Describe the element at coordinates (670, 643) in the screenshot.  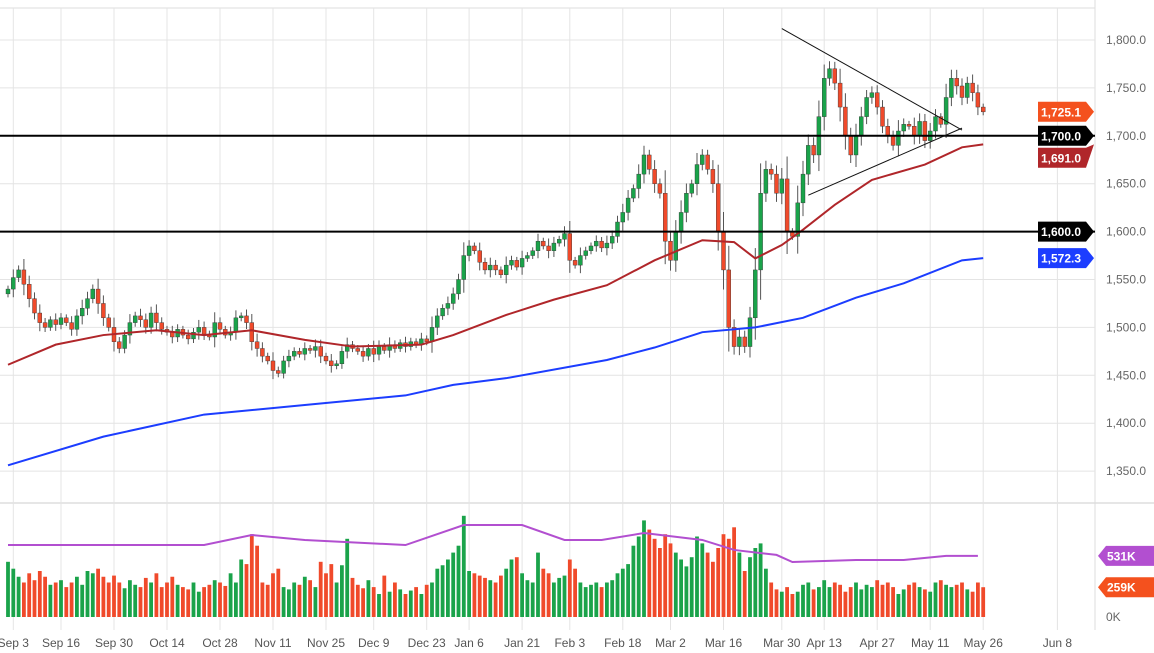
I see `time-tick-label: Mar 2` at that location.